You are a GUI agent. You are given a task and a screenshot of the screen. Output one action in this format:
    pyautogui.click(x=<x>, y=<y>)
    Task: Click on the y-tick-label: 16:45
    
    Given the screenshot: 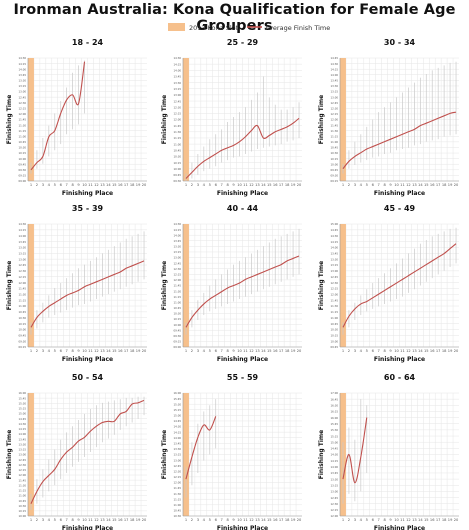 What is the action you would take?
    pyautogui.click(x=335, y=399)
    